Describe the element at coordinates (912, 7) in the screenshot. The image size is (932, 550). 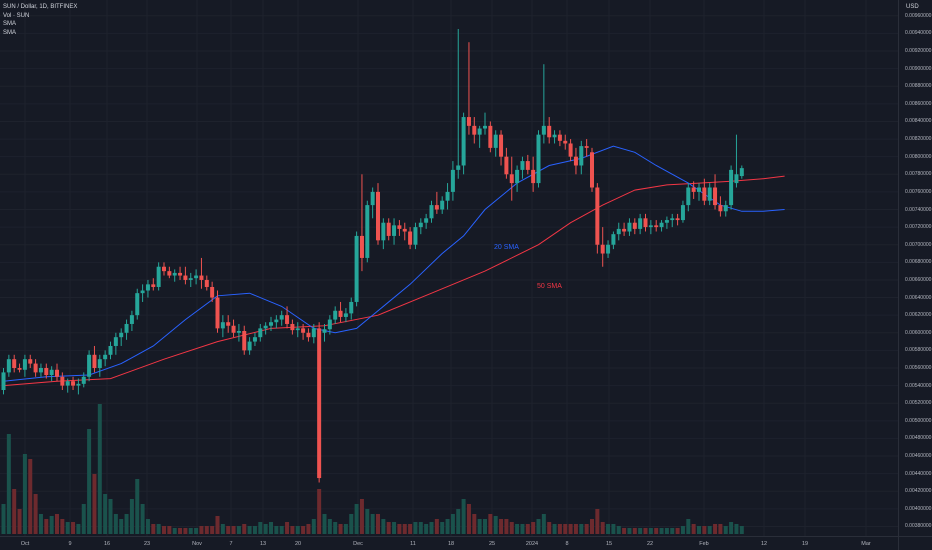
I see `price-axis-unit: USD` at that location.